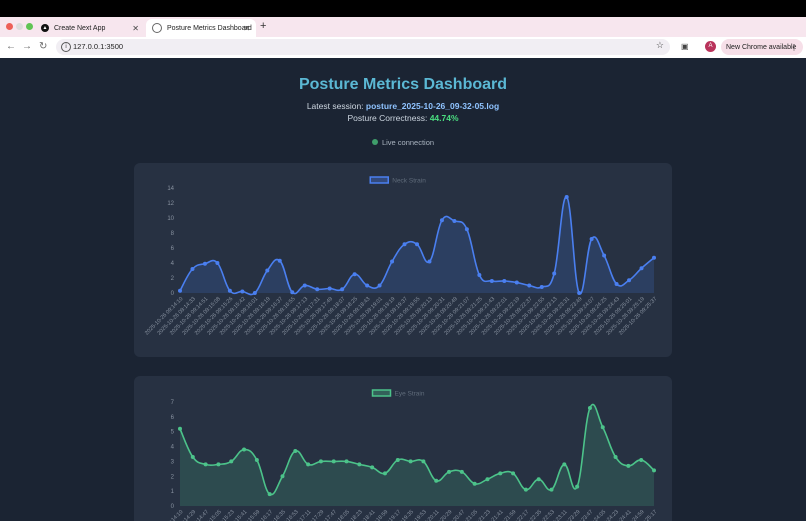 Image resolution: width=806 pixels, height=521 pixels. What do you see at coordinates (403, 8) in the screenshot?
I see `os-menu-bar` at bounding box center [403, 8].